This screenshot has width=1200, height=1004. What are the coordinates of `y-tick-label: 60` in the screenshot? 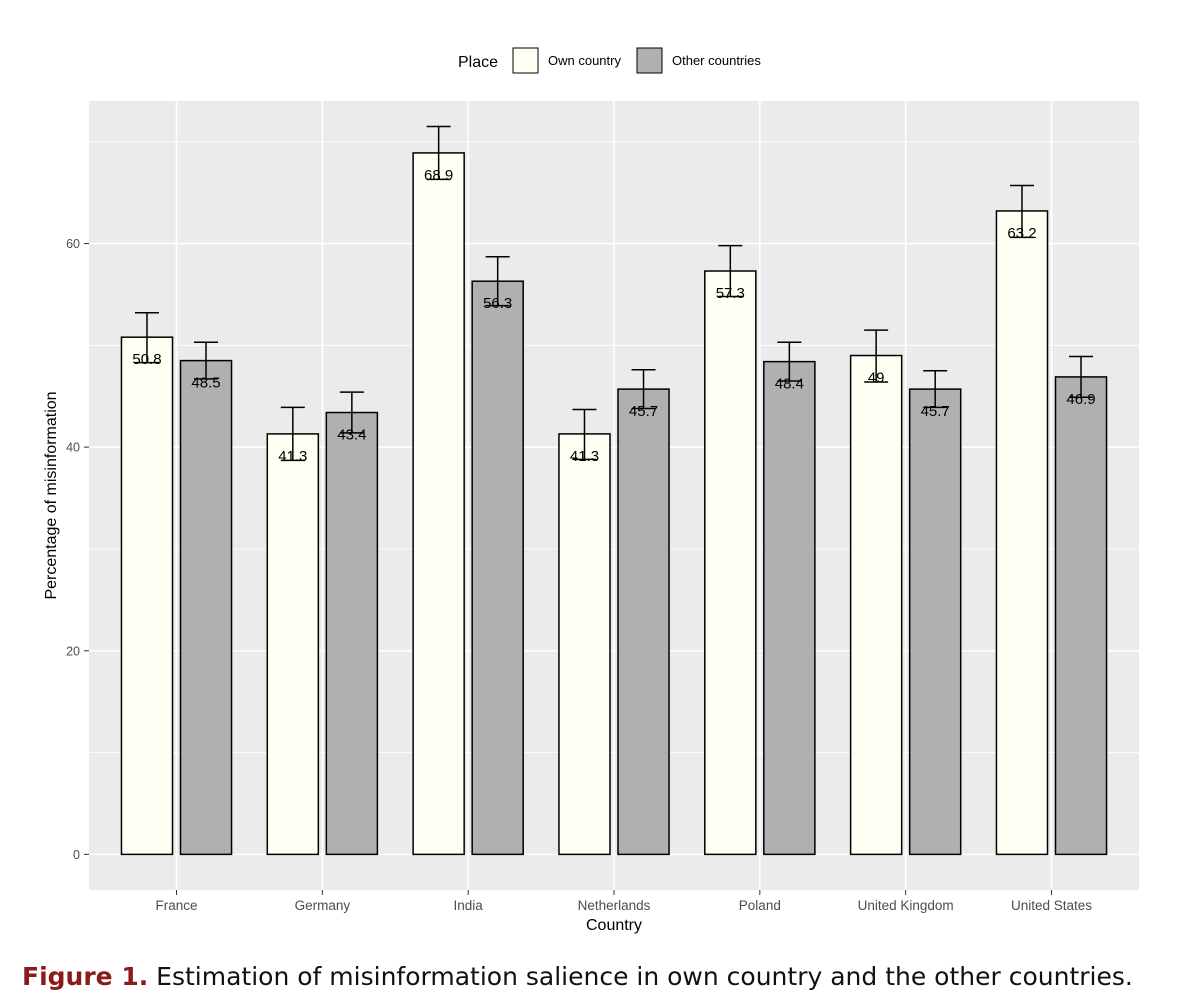 It's located at (73, 244).